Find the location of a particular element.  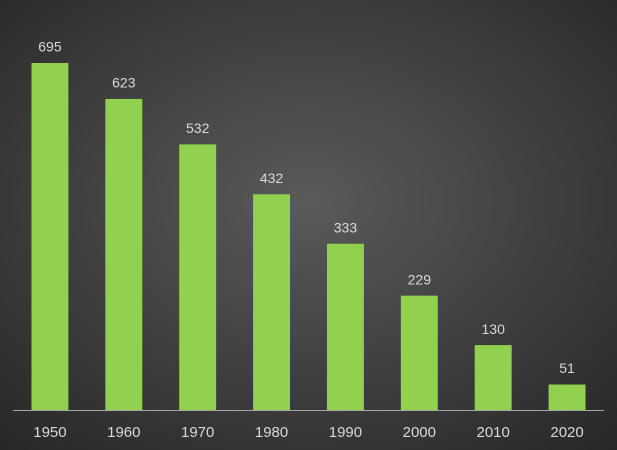

data-label: 229 is located at coordinates (420, 279).